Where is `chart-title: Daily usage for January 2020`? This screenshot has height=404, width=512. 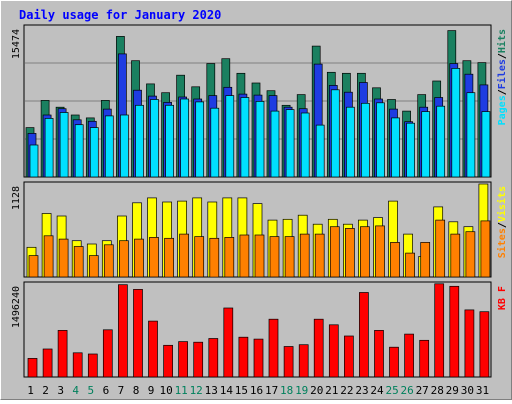
chart-title: Daily usage for January 2020 is located at coordinates (120, 15).